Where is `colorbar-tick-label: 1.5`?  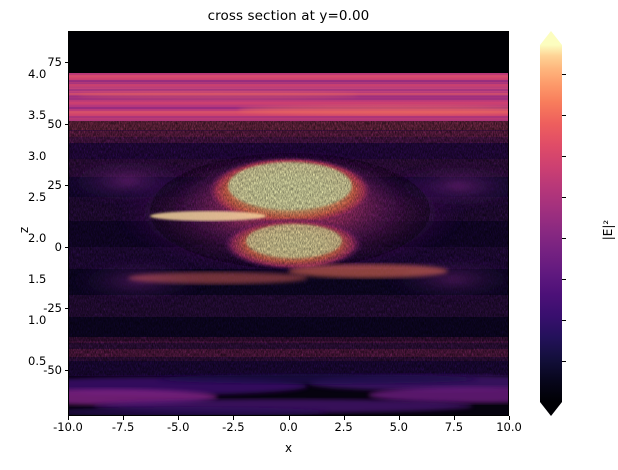
colorbar-tick-label: 1.5 is located at coordinates (37, 279).